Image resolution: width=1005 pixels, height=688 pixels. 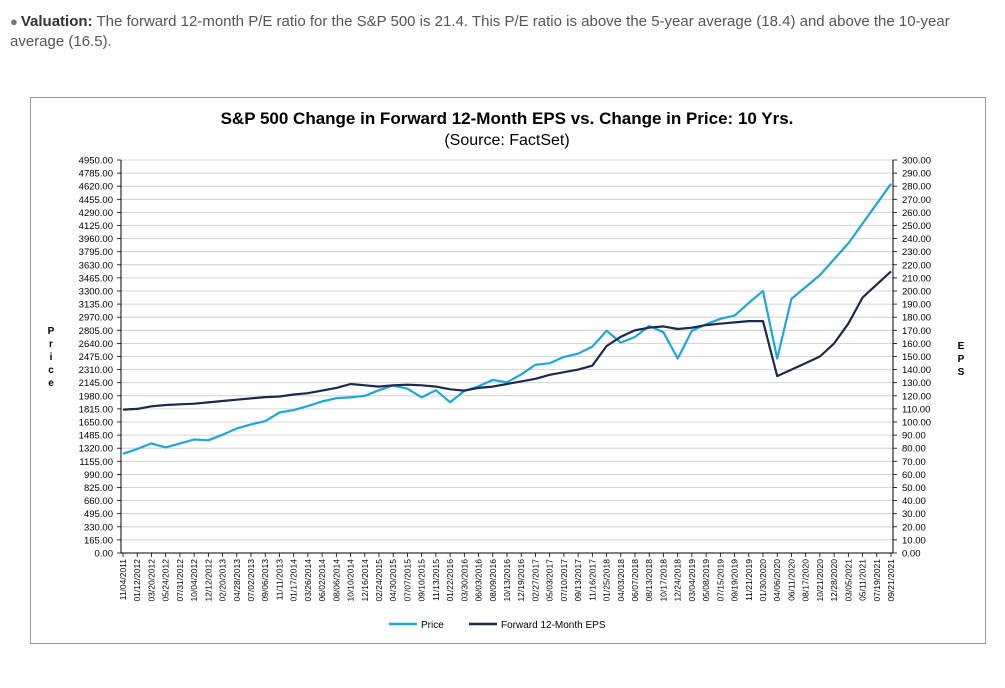 I want to click on x-tick-label: 07/10/2017, so click(x=564, y=580).